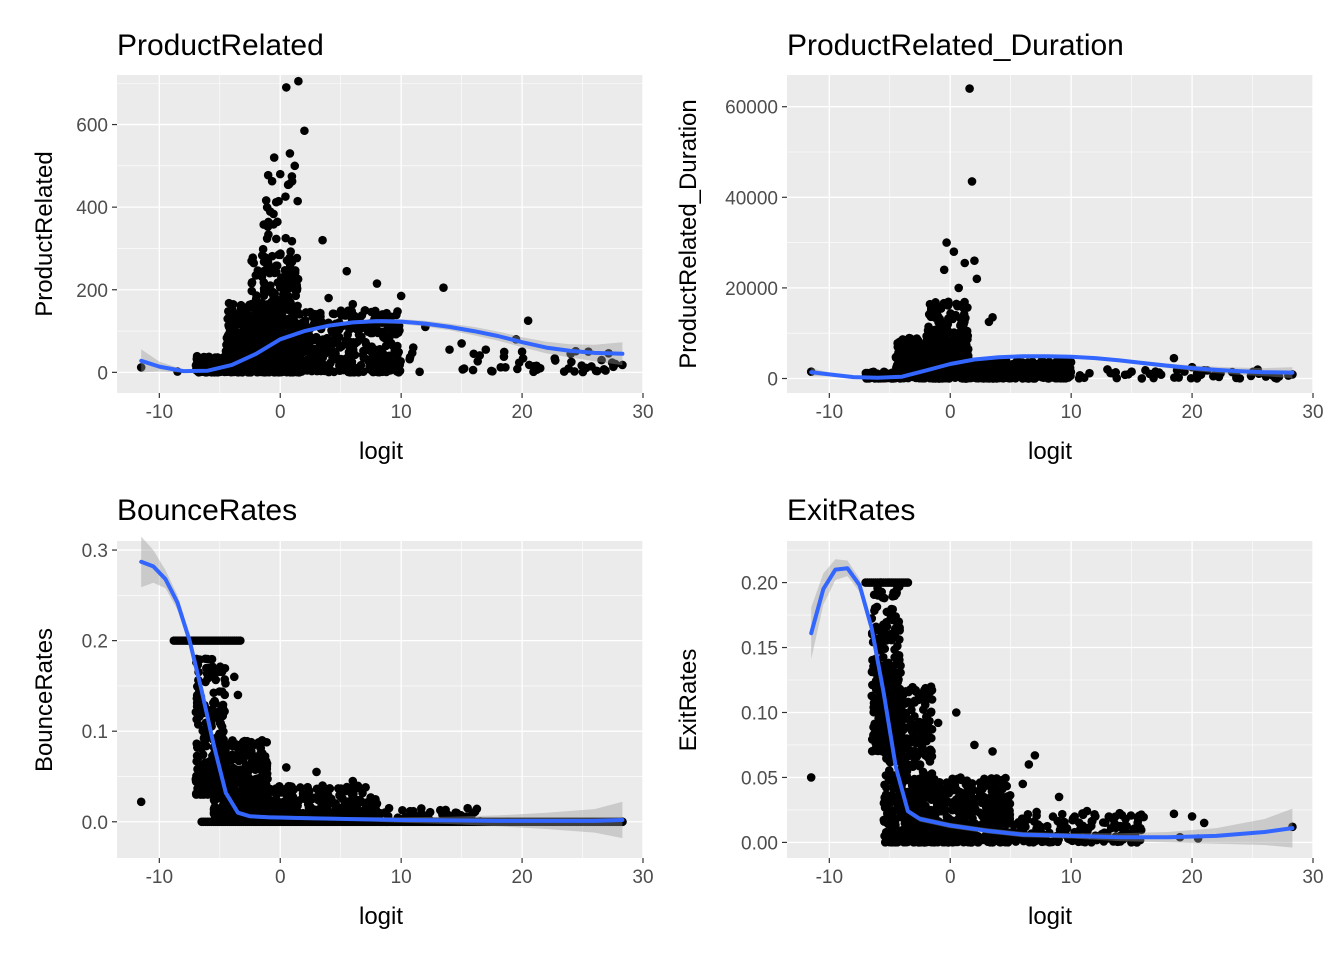  I want to click on y-tick-label: 0.3, so click(95, 551).